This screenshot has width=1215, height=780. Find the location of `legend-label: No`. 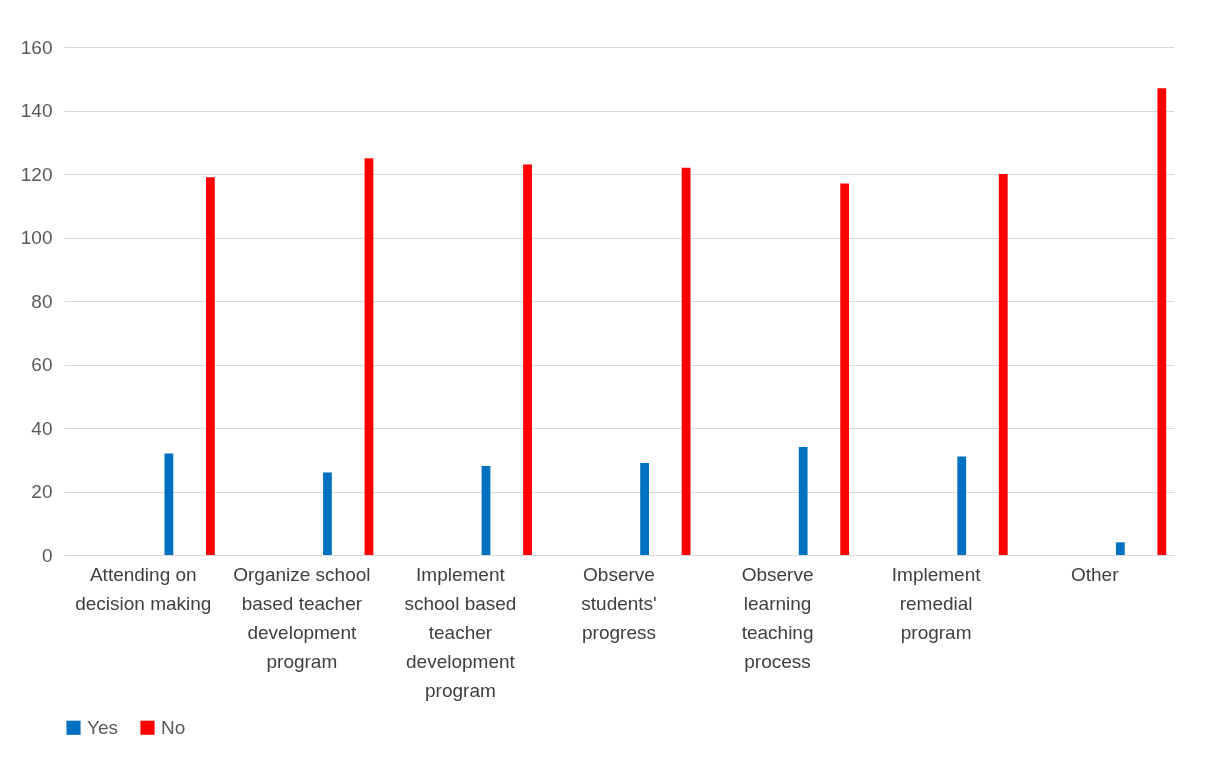

legend-label: No is located at coordinates (173, 727).